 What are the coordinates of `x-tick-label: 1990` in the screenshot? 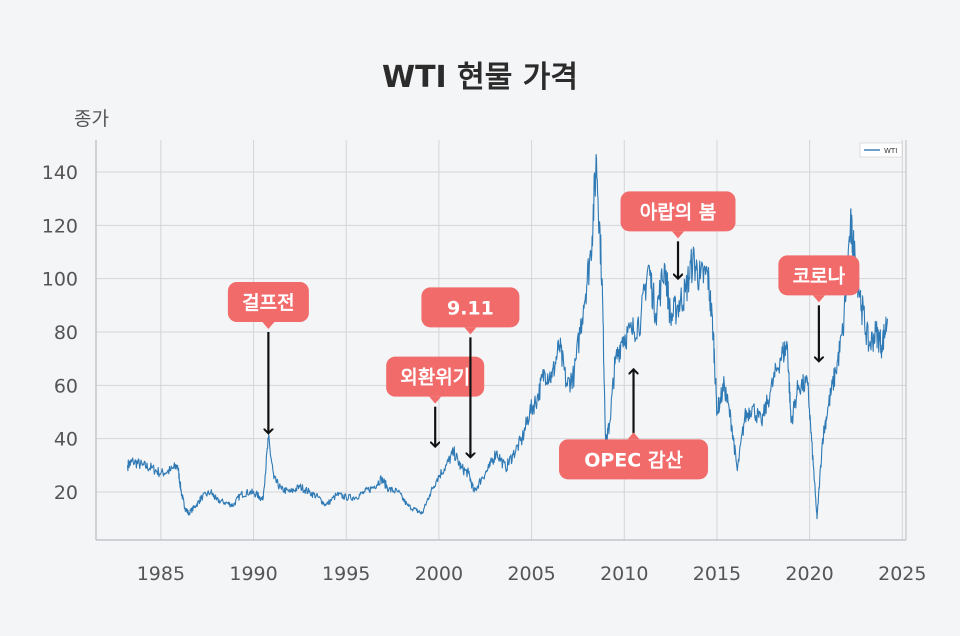 It's located at (253, 574).